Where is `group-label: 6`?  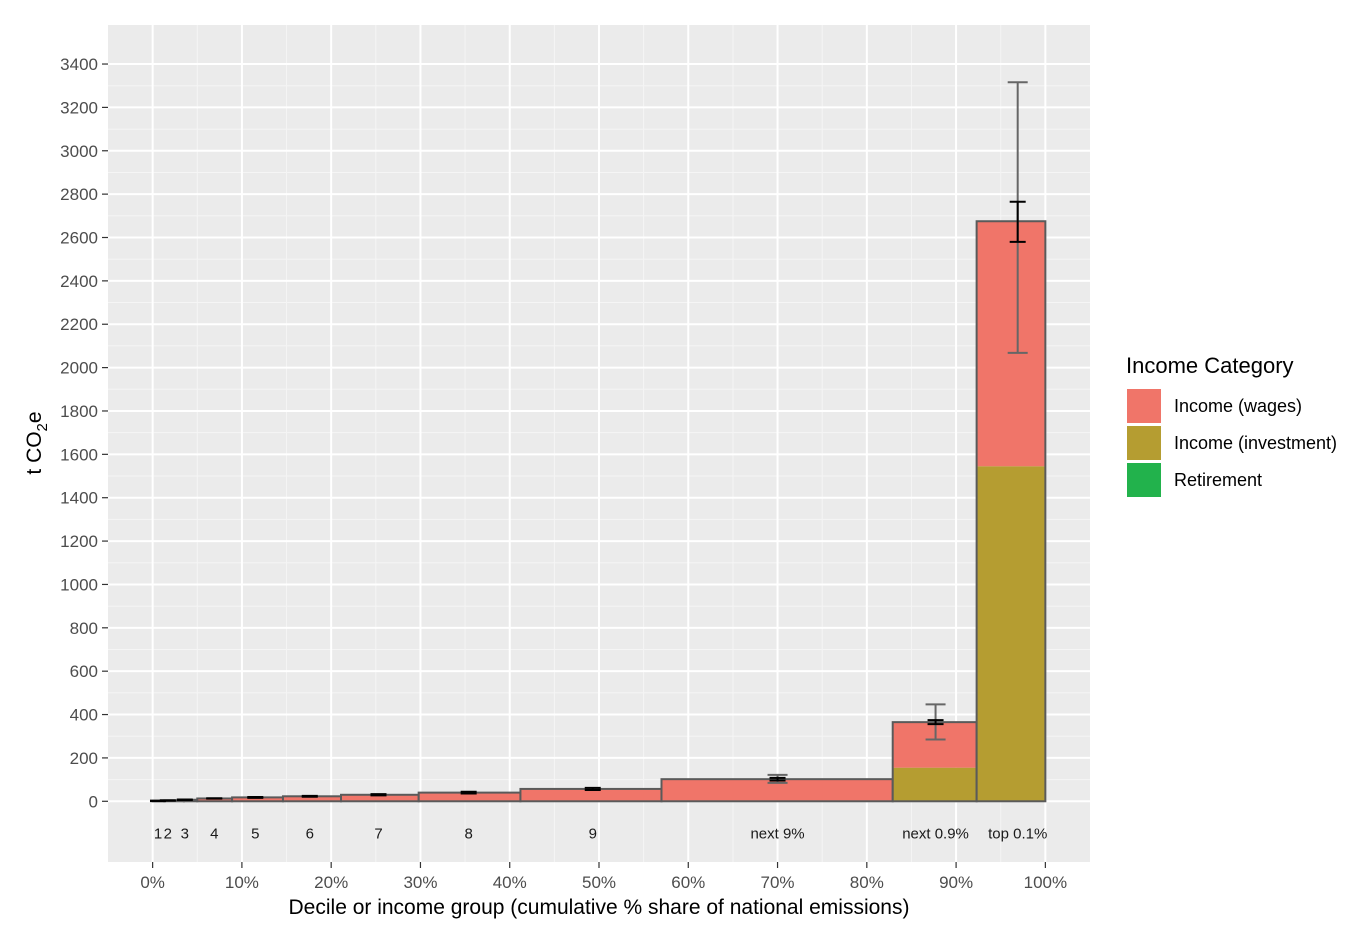 group-label: 6 is located at coordinates (310, 833).